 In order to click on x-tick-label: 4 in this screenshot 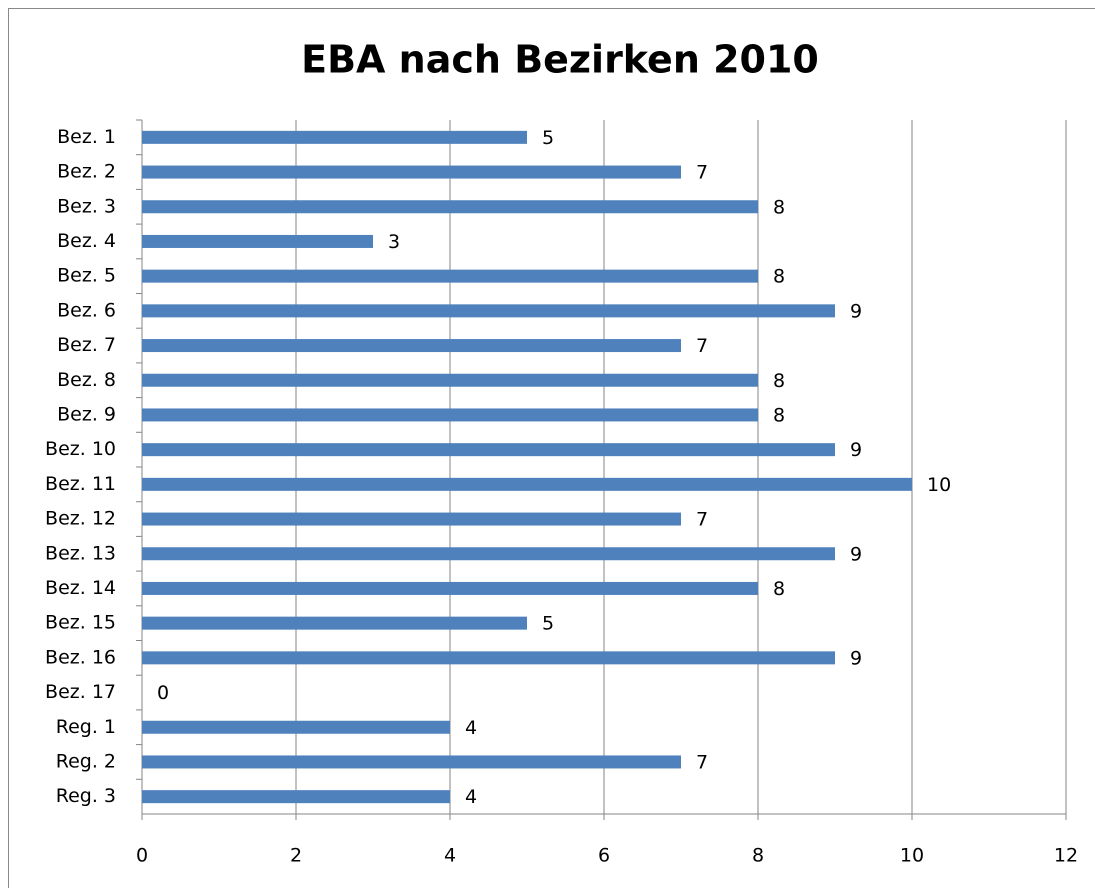, I will do `click(450, 856)`.